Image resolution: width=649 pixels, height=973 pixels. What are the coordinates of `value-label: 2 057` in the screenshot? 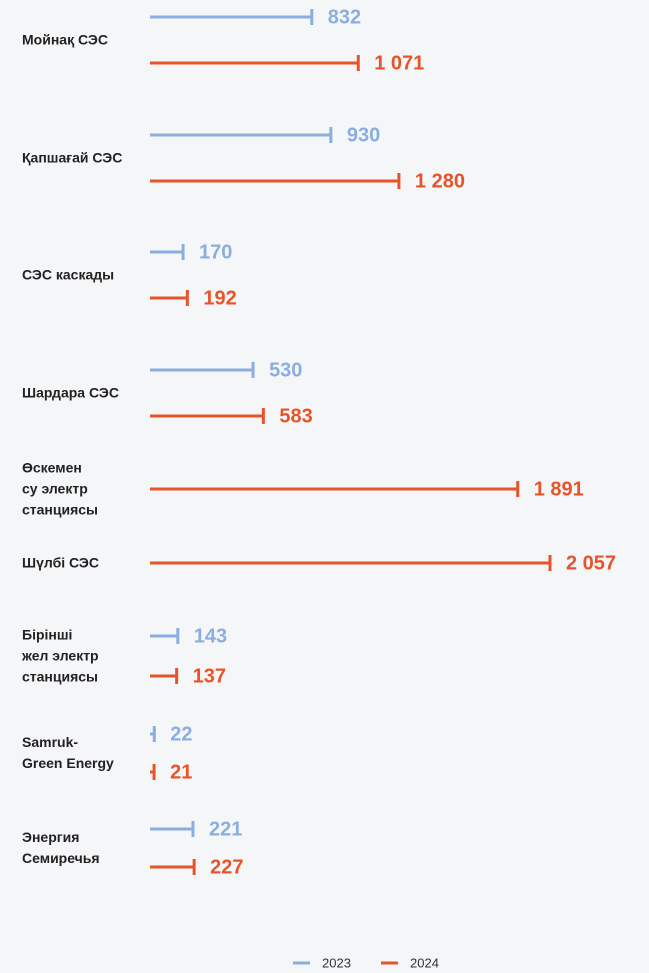 It's located at (591, 563).